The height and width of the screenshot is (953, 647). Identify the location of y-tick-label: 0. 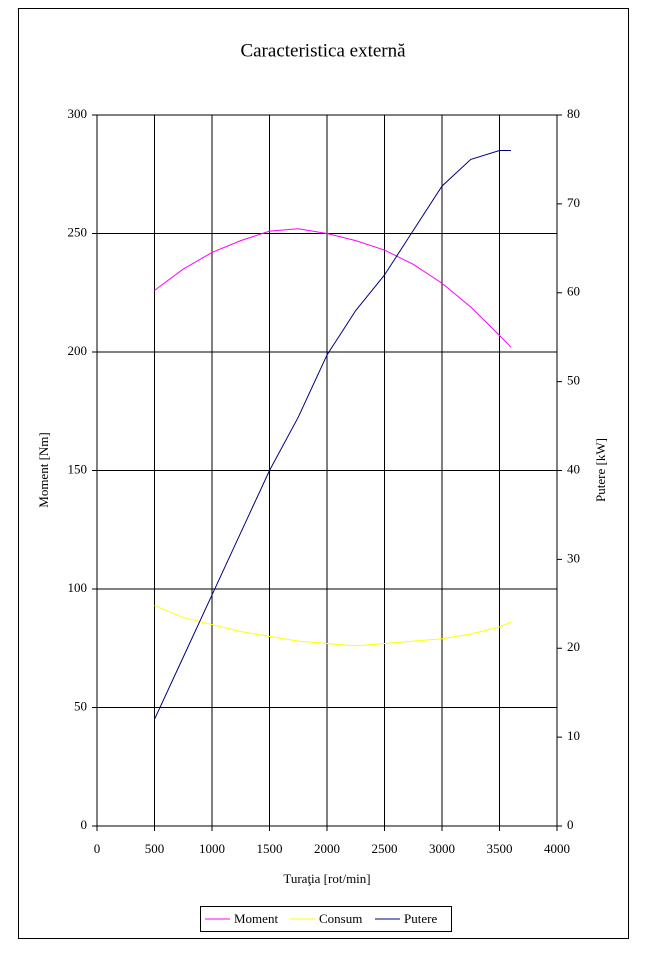
(84, 824).